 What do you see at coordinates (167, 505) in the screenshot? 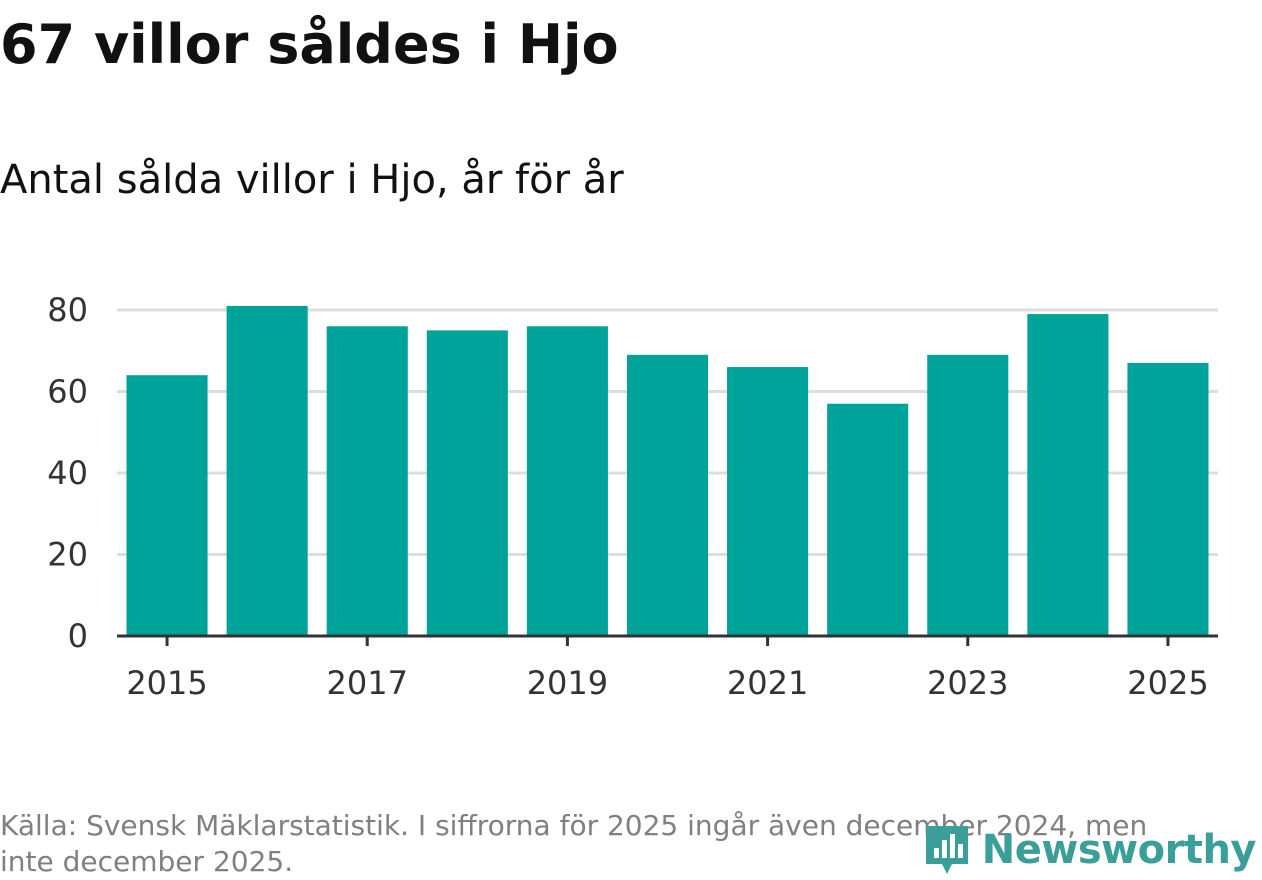
I see `bar-2015` at bounding box center [167, 505].